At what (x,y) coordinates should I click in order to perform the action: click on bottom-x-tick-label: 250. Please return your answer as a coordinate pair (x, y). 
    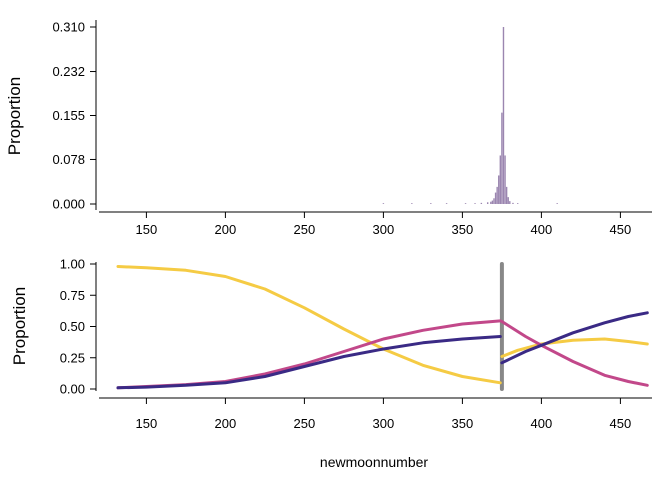
    Looking at the image, I should click on (305, 423).